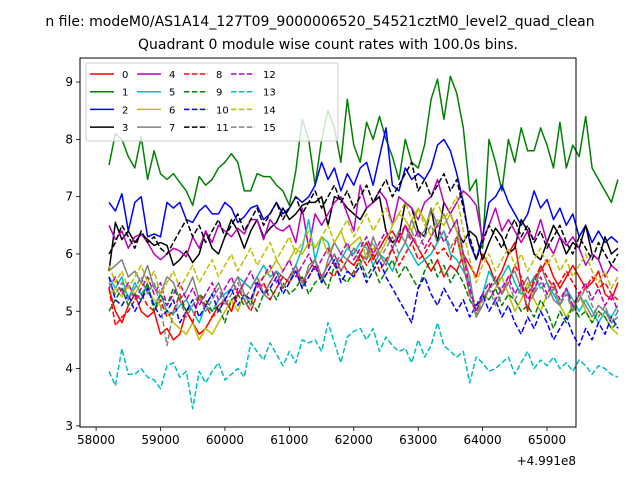  Describe the element at coordinates (69, 369) in the screenshot. I see `y-tick-label: 4` at that location.